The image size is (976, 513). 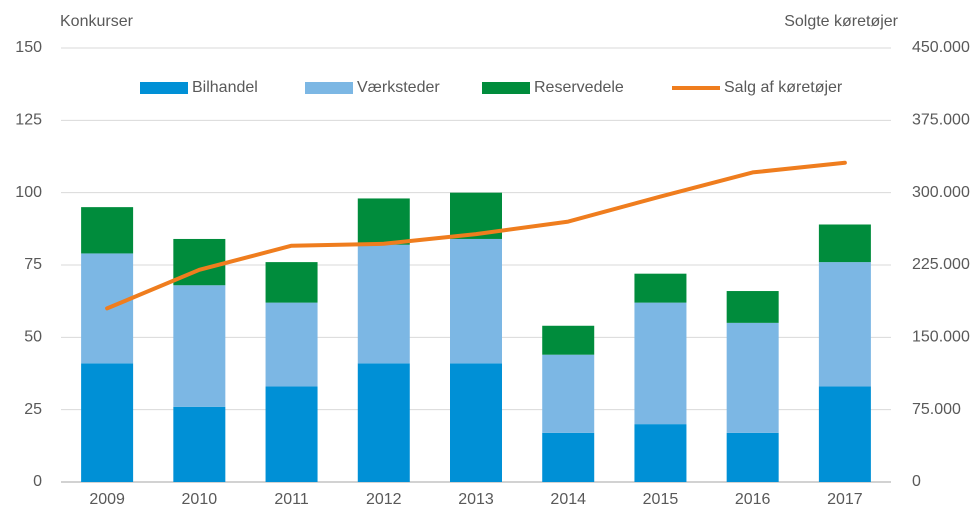 What do you see at coordinates (941, 120) in the screenshot?
I see `y2-tick-label: 375.000` at bounding box center [941, 120].